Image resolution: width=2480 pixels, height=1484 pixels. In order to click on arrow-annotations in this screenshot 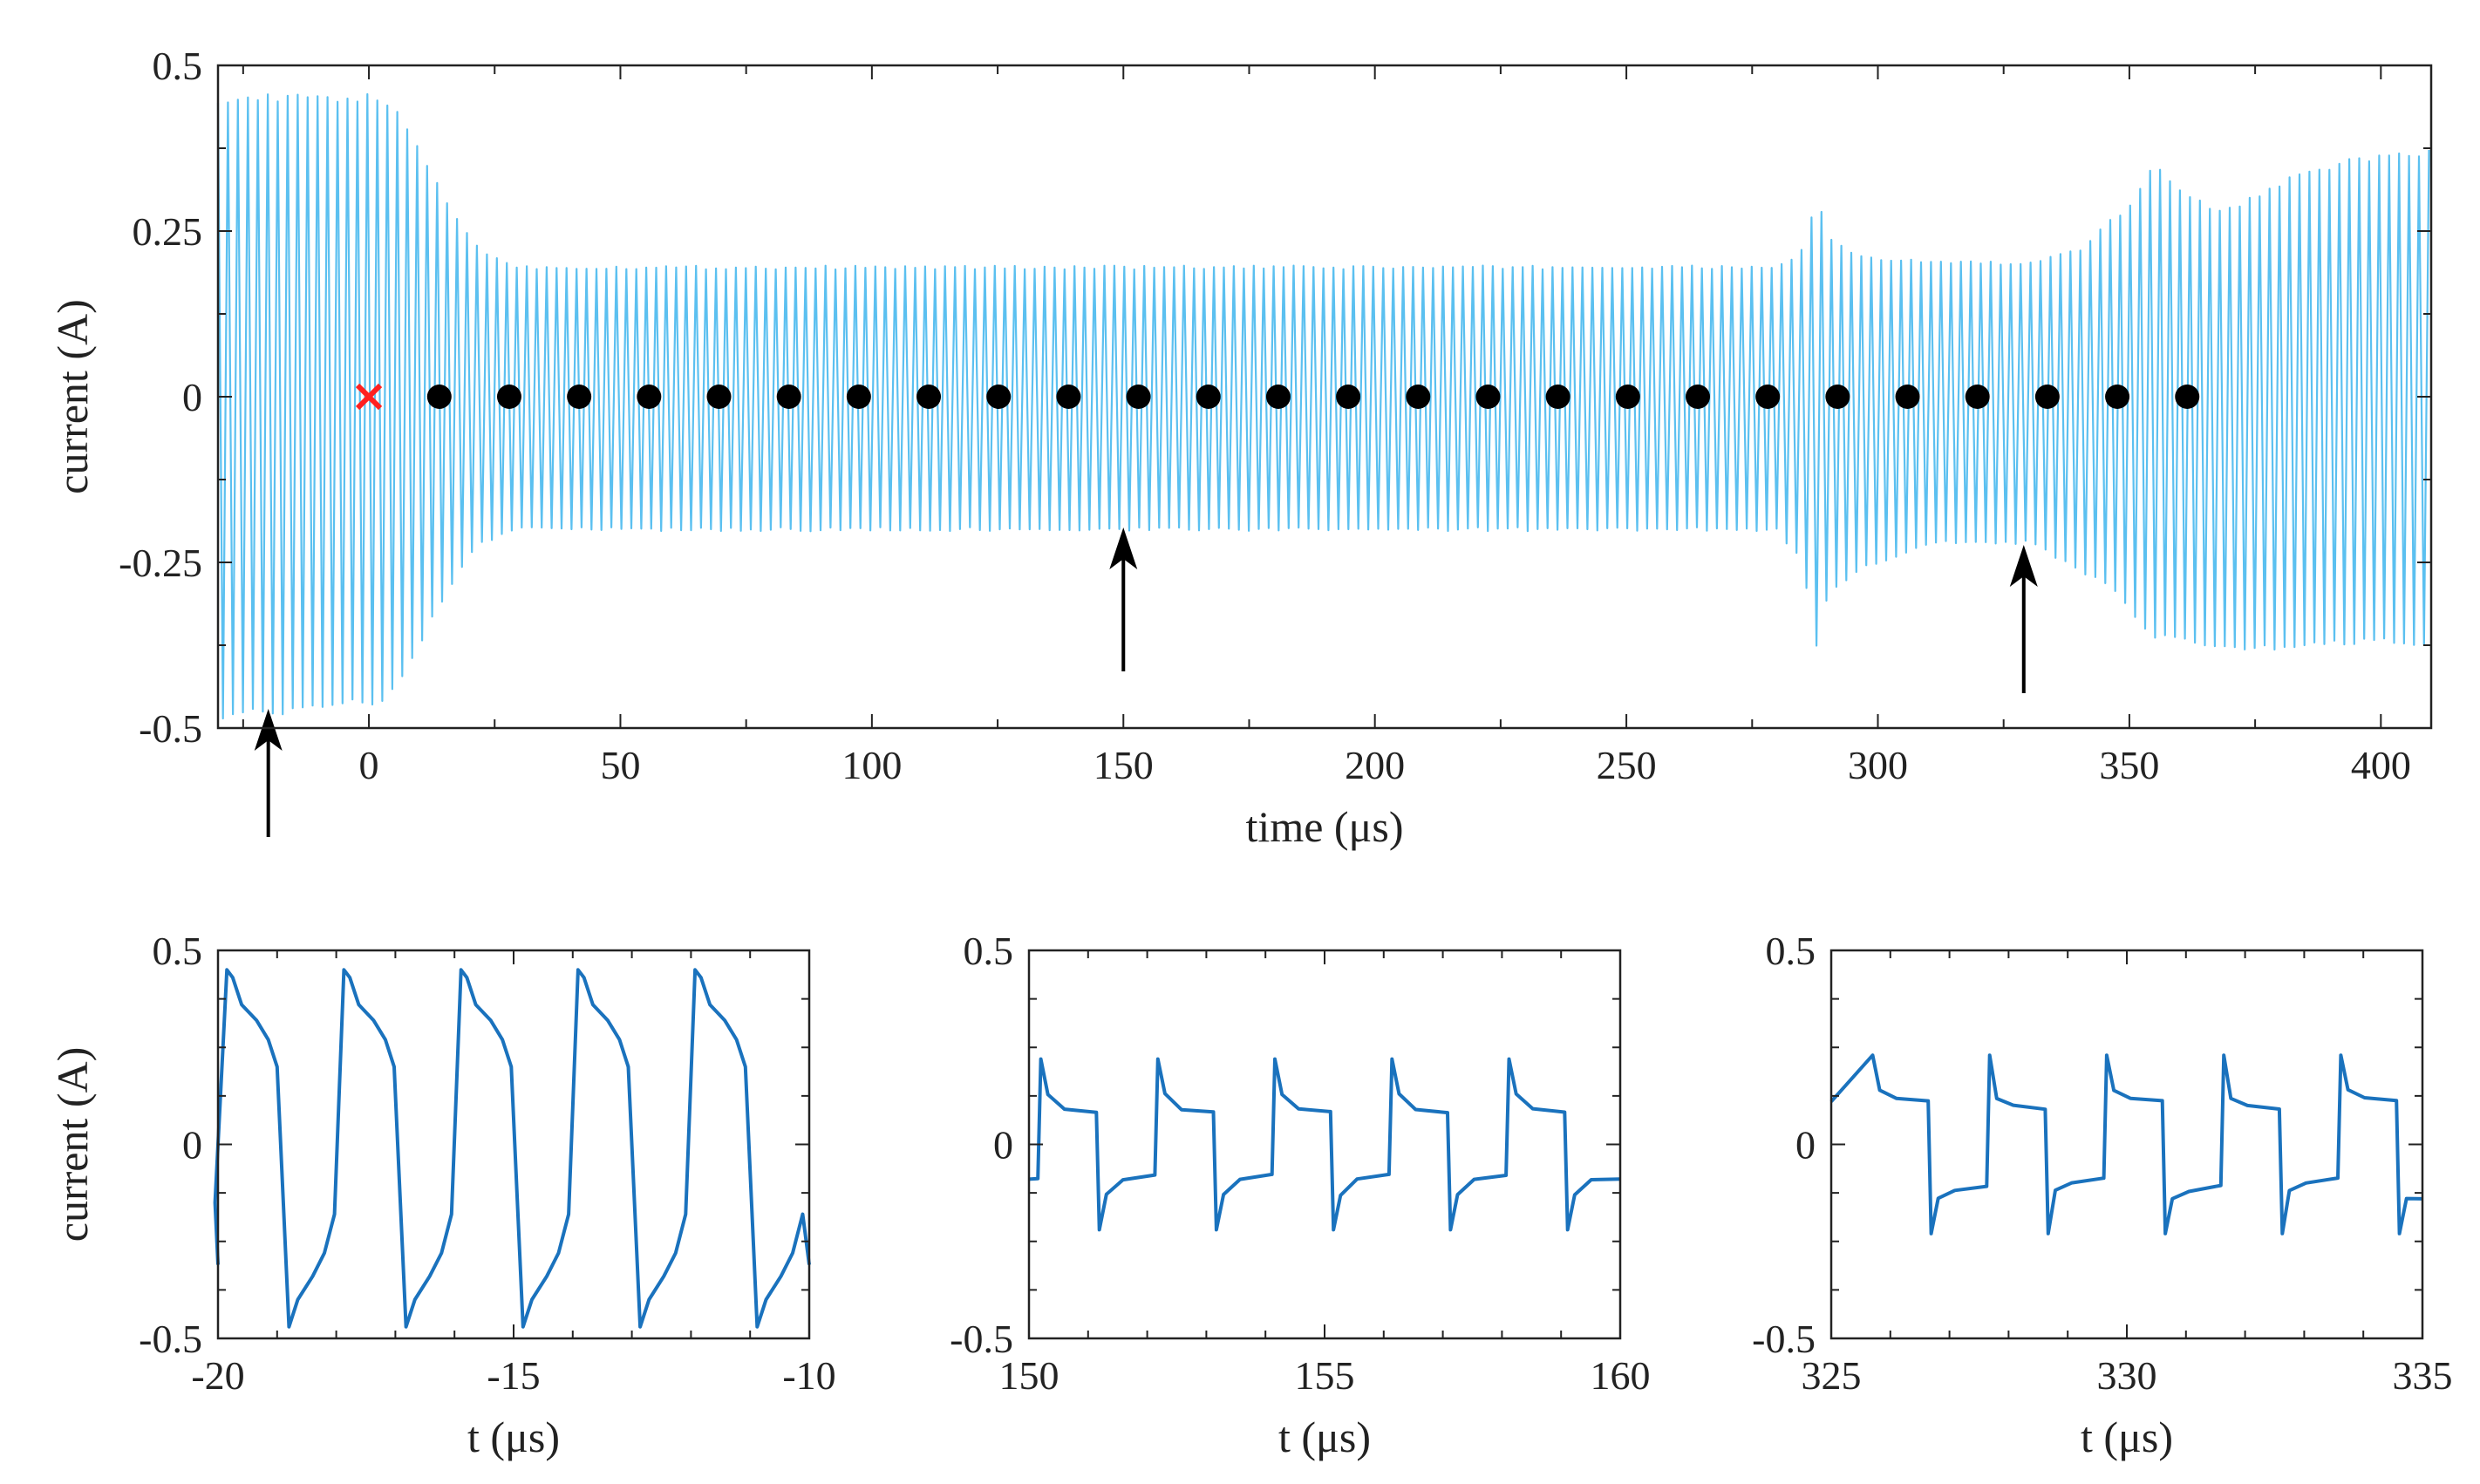, I will do `click(1146, 682)`.